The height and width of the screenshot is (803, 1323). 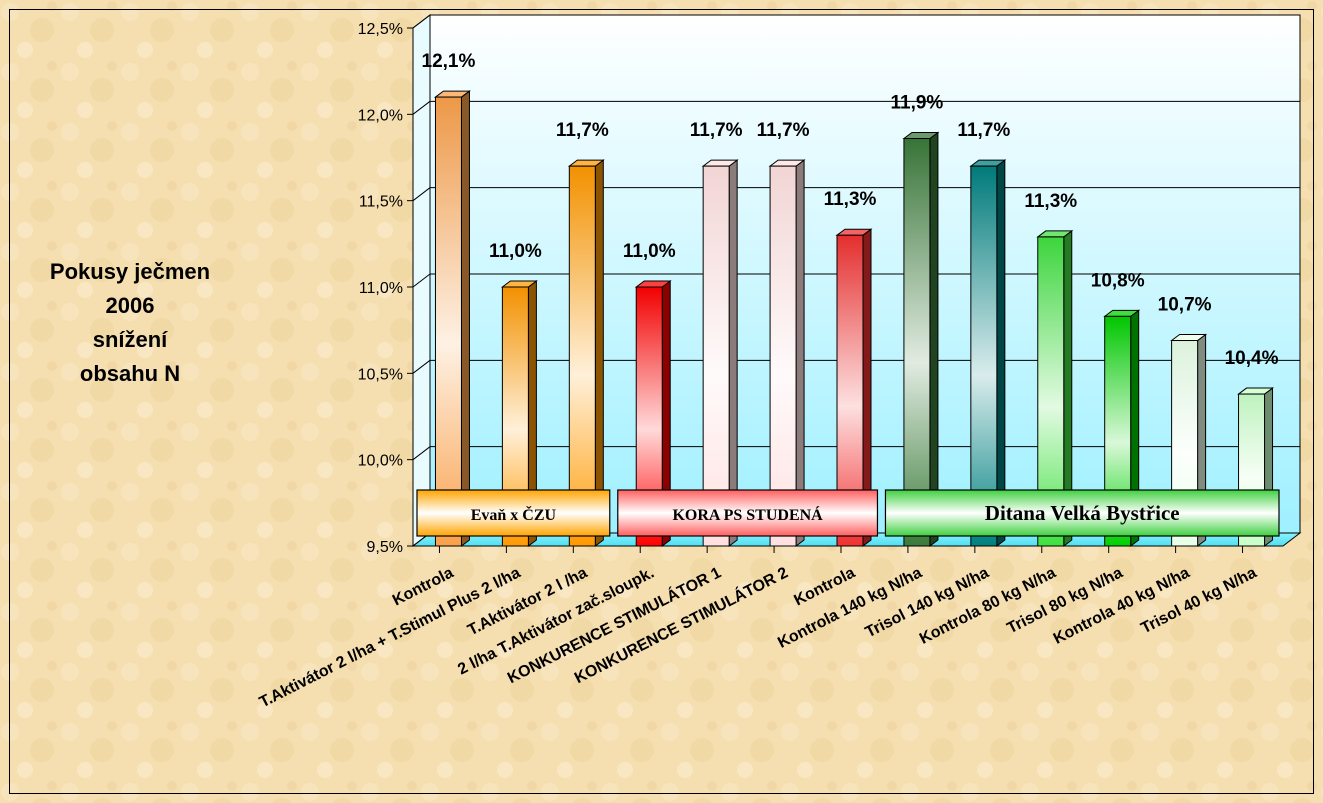 I want to click on data-label: 11,9%, so click(x=917, y=103).